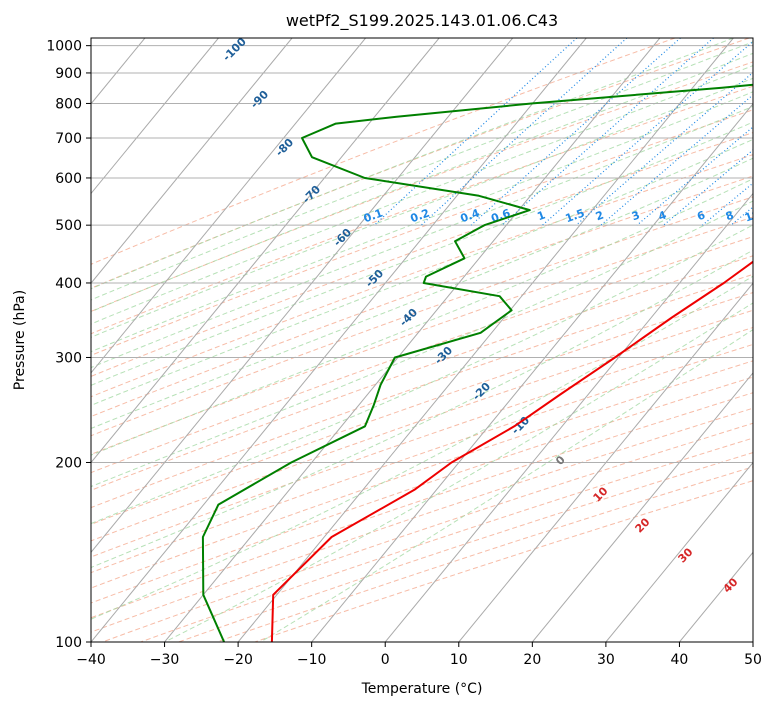 The height and width of the screenshot is (708, 775). What do you see at coordinates (422, 689) in the screenshot?
I see `x-axis-title: Temperature (°C)` at bounding box center [422, 689].